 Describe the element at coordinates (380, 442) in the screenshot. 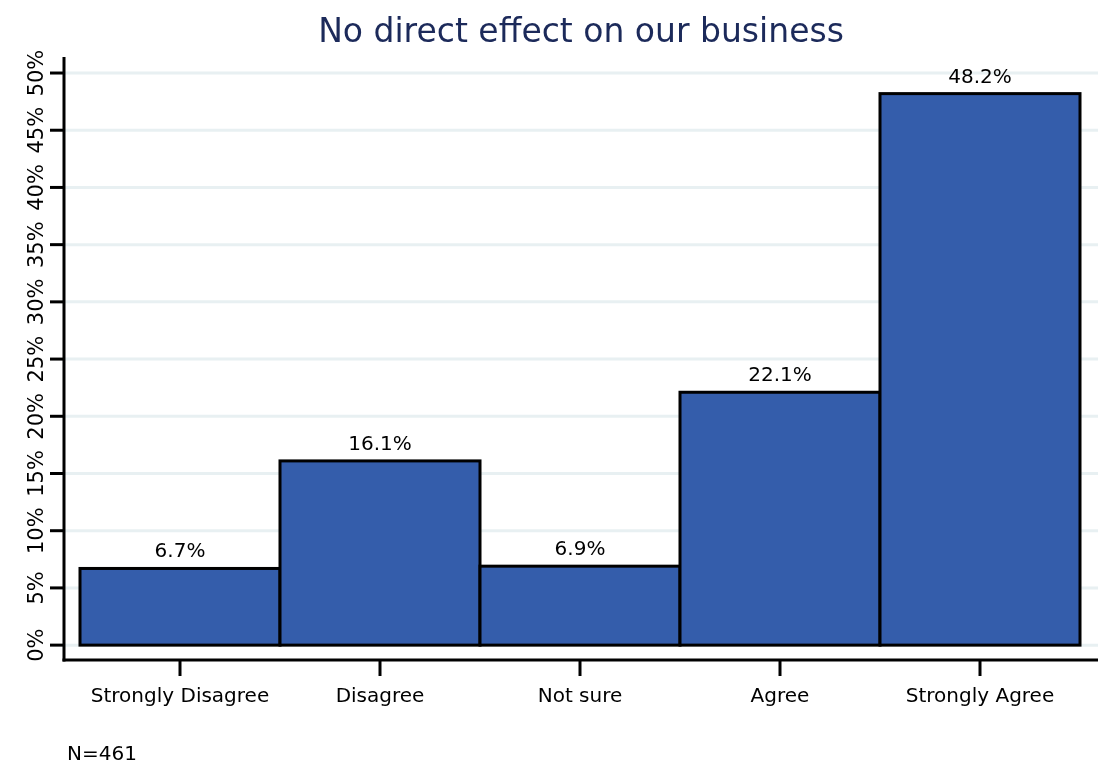

I see `data-label: 16.1%` at that location.